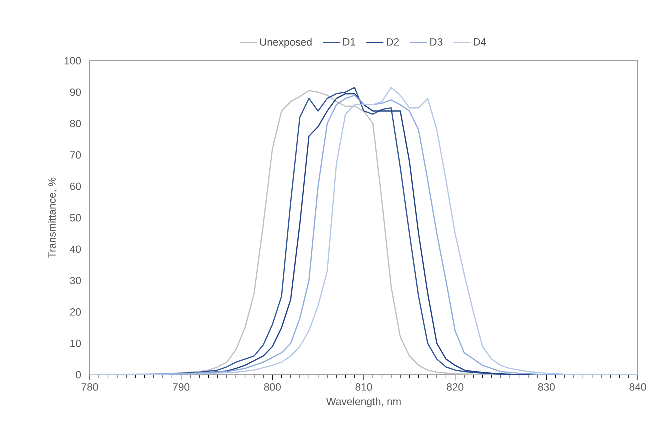 This screenshot has height=440, width=652. Describe the element at coordinates (76, 344) in the screenshot. I see `y-tick-label: 10` at that location.